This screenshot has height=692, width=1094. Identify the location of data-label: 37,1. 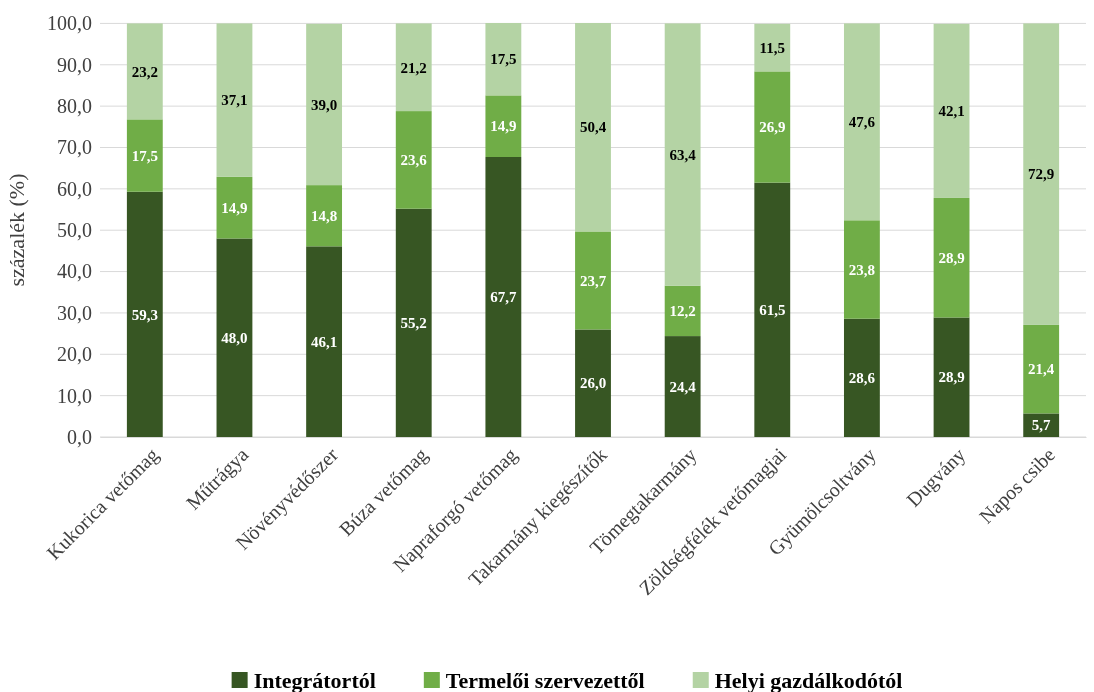
(234, 100).